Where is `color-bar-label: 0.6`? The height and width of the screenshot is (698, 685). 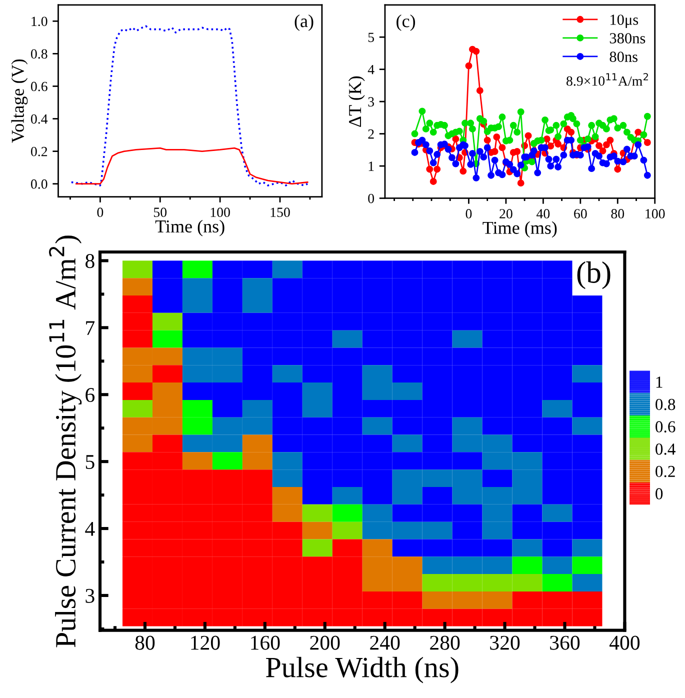 color-bar-label: 0.6 is located at coordinates (666, 426).